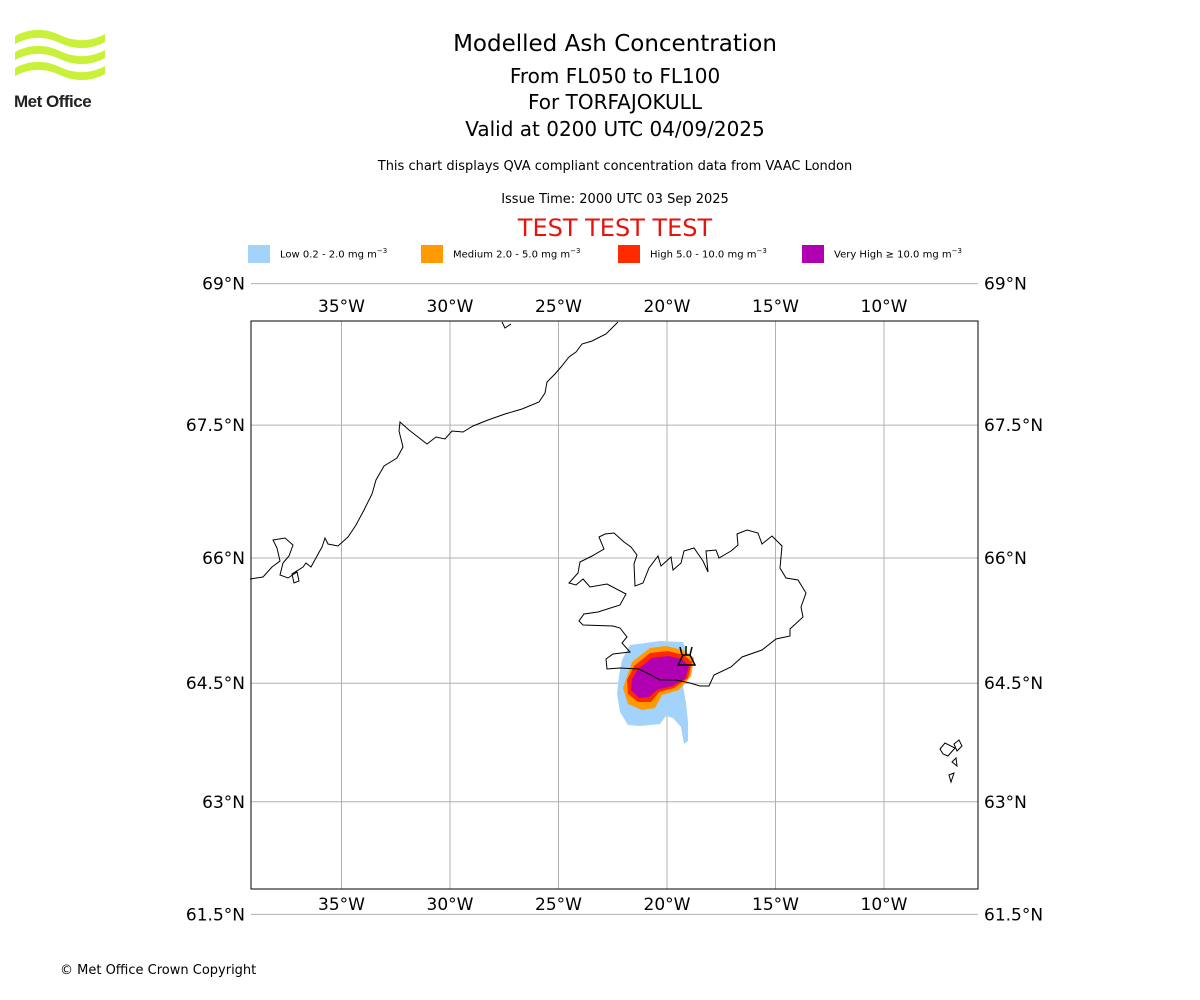  Describe the element at coordinates (341, 905) in the screenshot. I see `lon-tick-label-bottom: 35°W` at that location.